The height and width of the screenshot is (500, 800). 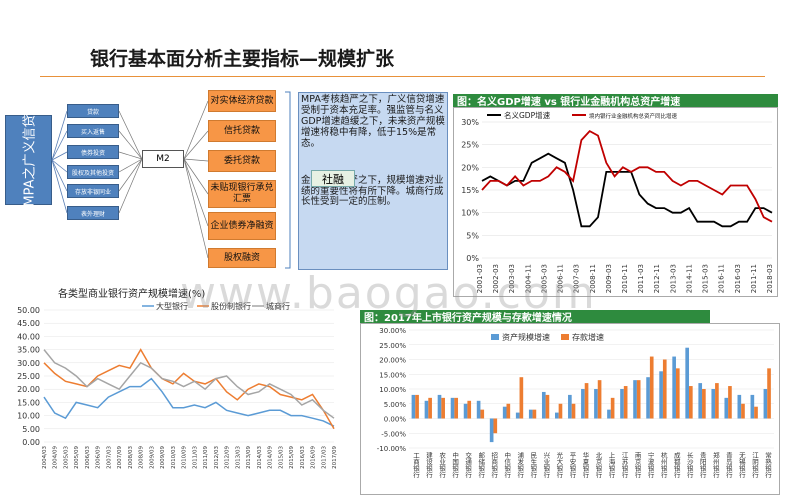 I want to click on y-tick-label: 30%, so click(x=470, y=122).